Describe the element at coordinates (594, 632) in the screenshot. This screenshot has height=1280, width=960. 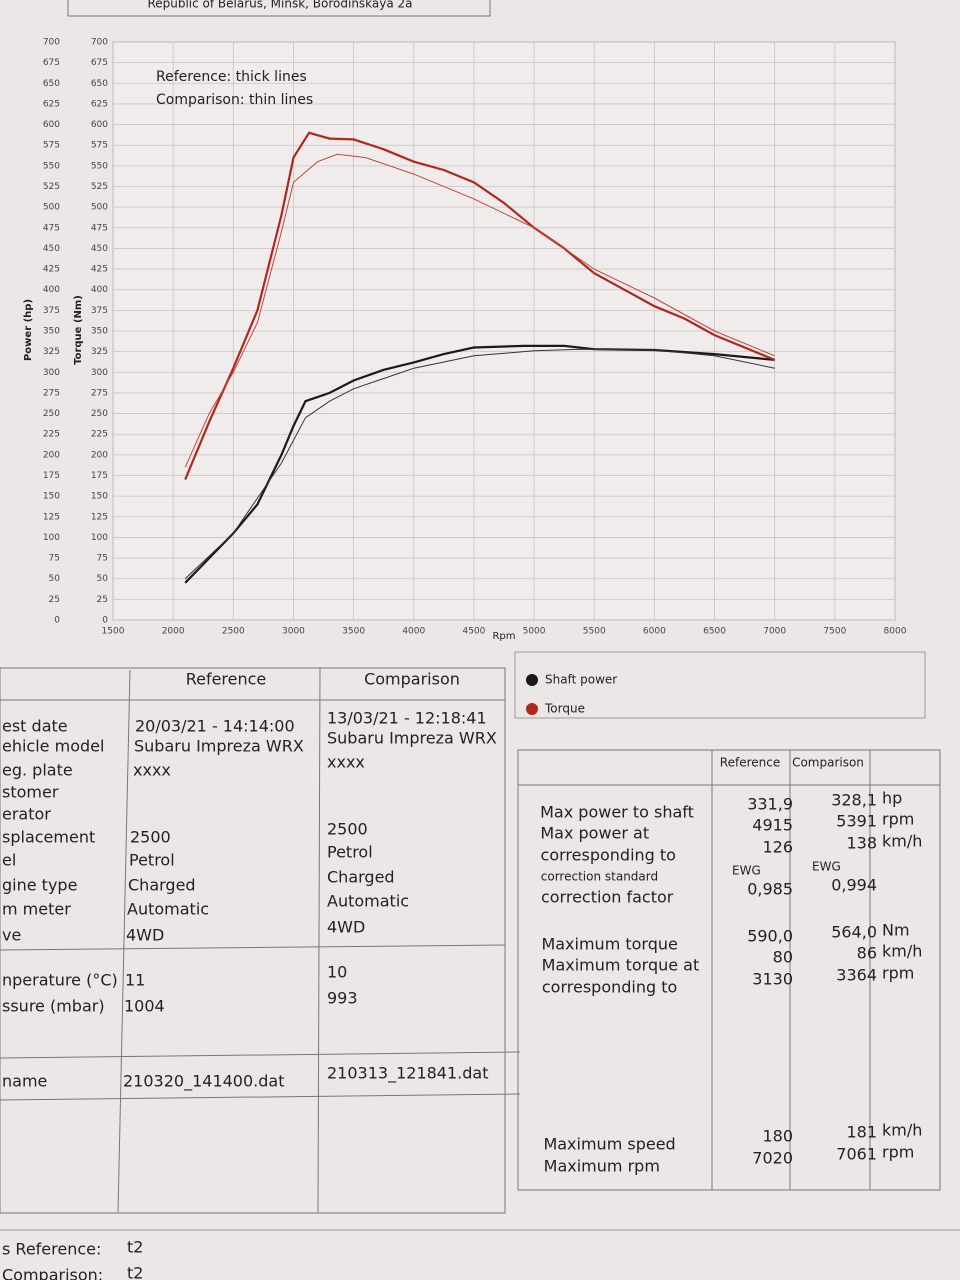
I see `x-tick-label: 5500` at that location.